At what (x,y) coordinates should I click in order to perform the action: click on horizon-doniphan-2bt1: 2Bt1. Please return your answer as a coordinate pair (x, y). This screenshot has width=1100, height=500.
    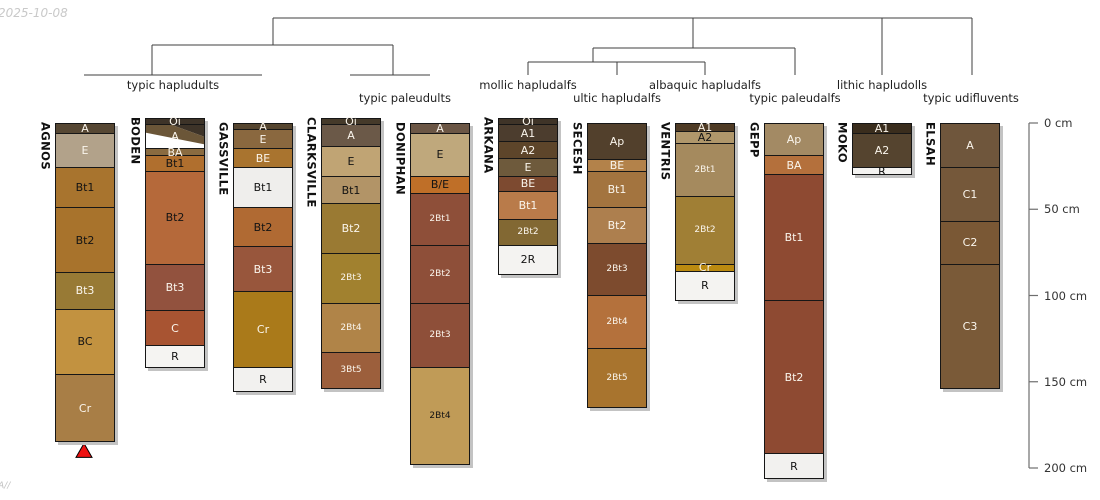
    Looking at the image, I should click on (440, 219).